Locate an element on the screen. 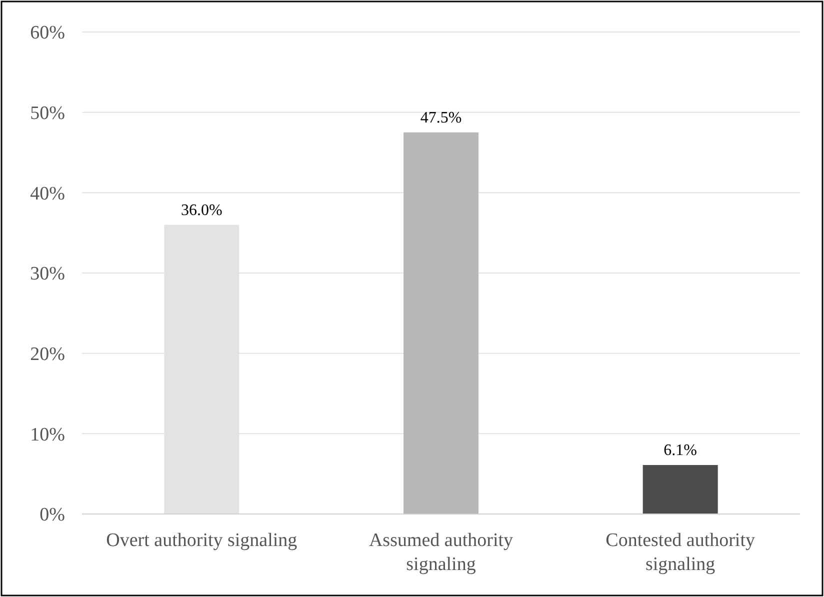  data-label: 36.0% is located at coordinates (201, 210).